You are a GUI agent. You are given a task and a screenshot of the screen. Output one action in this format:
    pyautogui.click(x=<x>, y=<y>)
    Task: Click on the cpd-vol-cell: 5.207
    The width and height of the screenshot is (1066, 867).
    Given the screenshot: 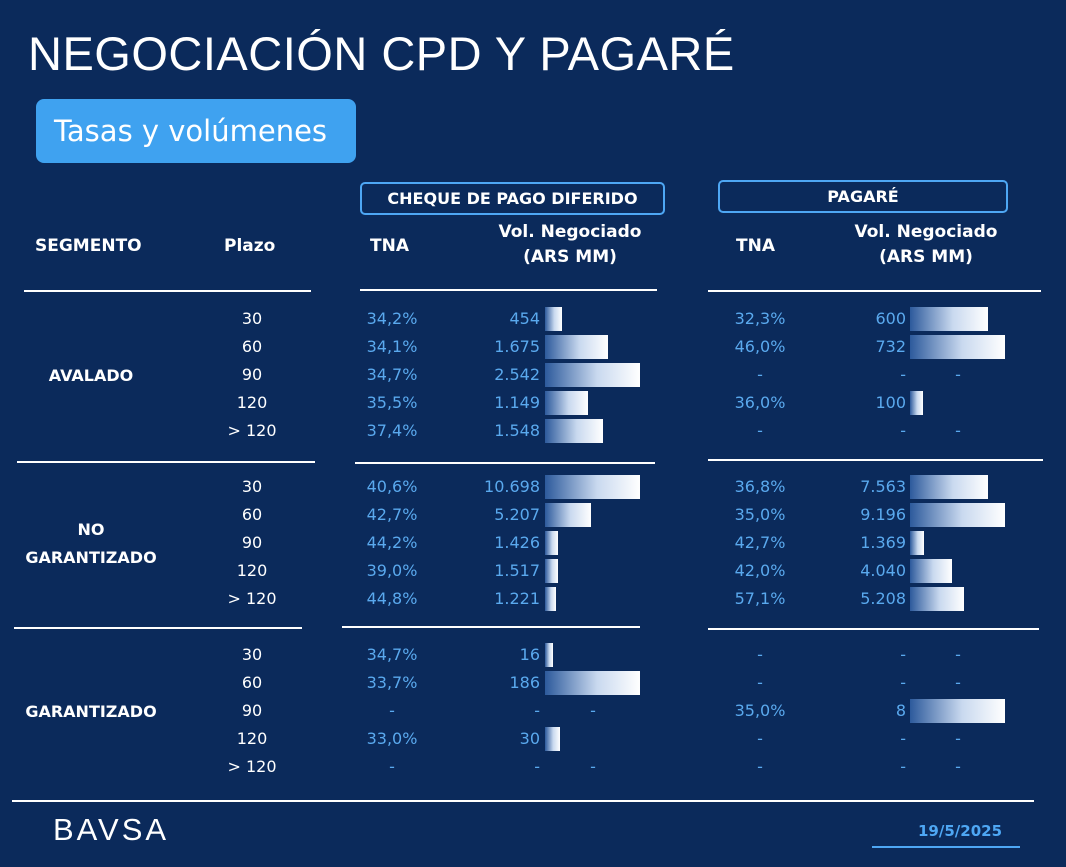 What is the action you would take?
    pyautogui.click(x=517, y=514)
    